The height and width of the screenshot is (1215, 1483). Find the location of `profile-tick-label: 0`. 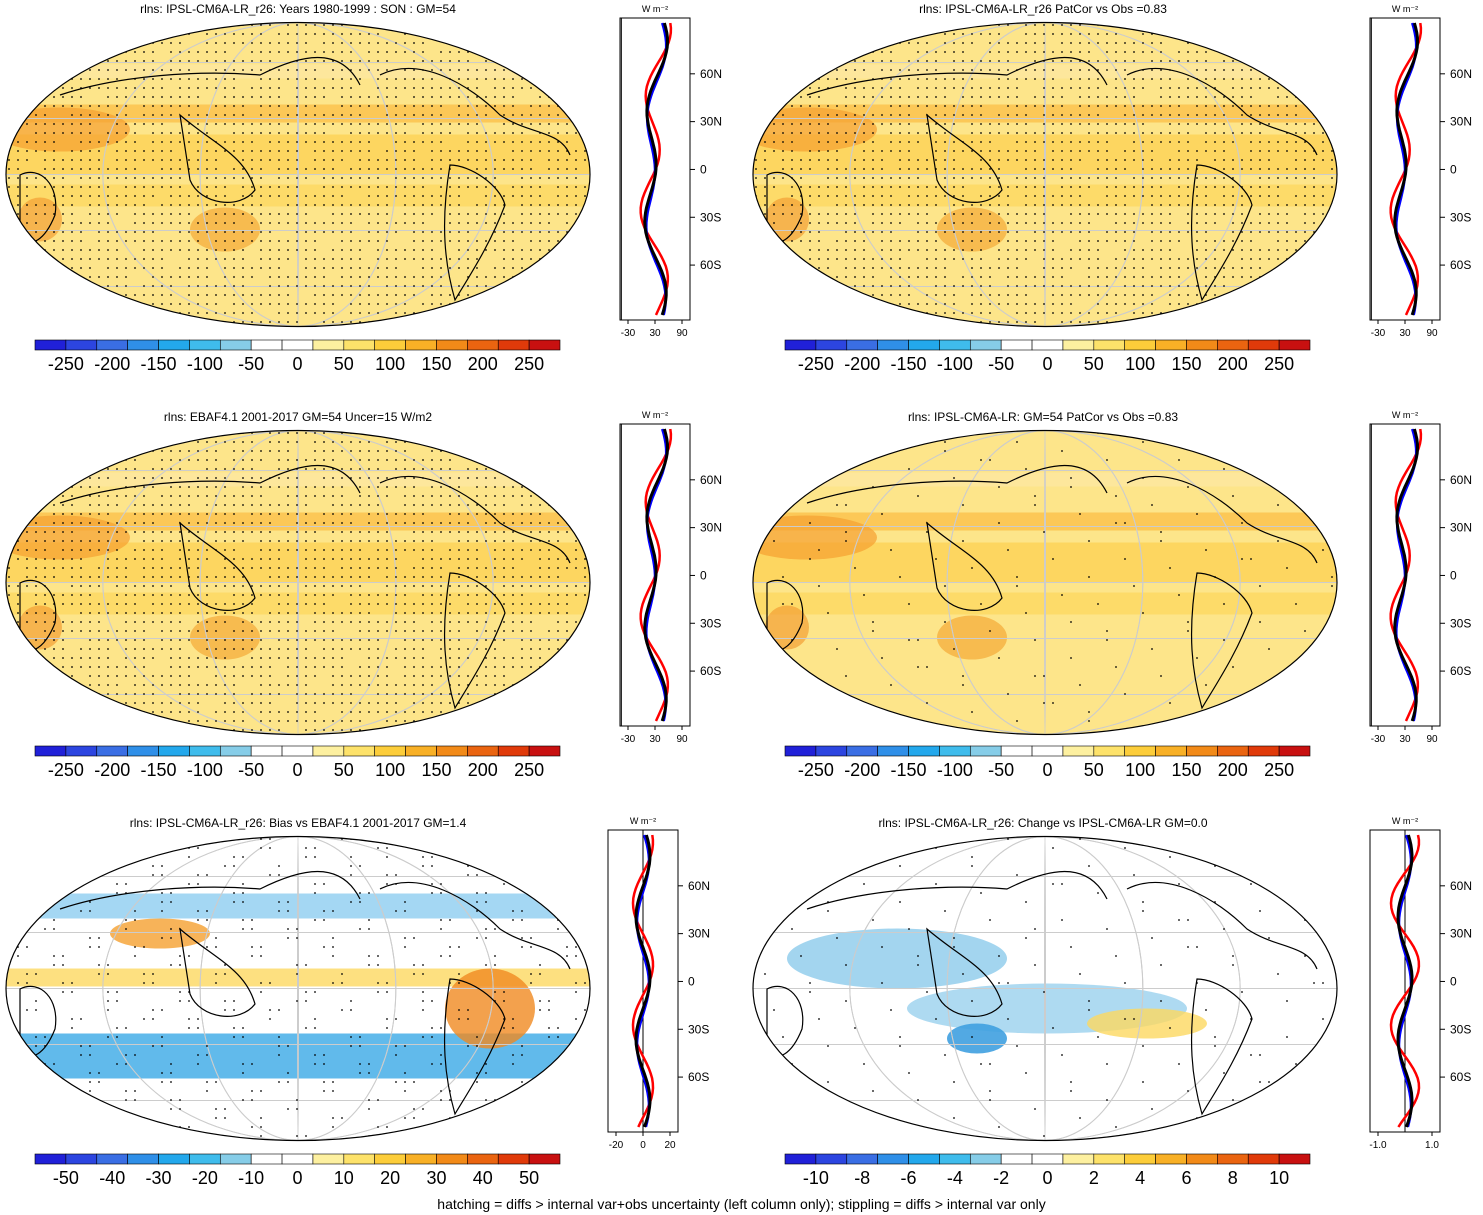

profile-tick-label: 0 is located at coordinates (643, 1145).